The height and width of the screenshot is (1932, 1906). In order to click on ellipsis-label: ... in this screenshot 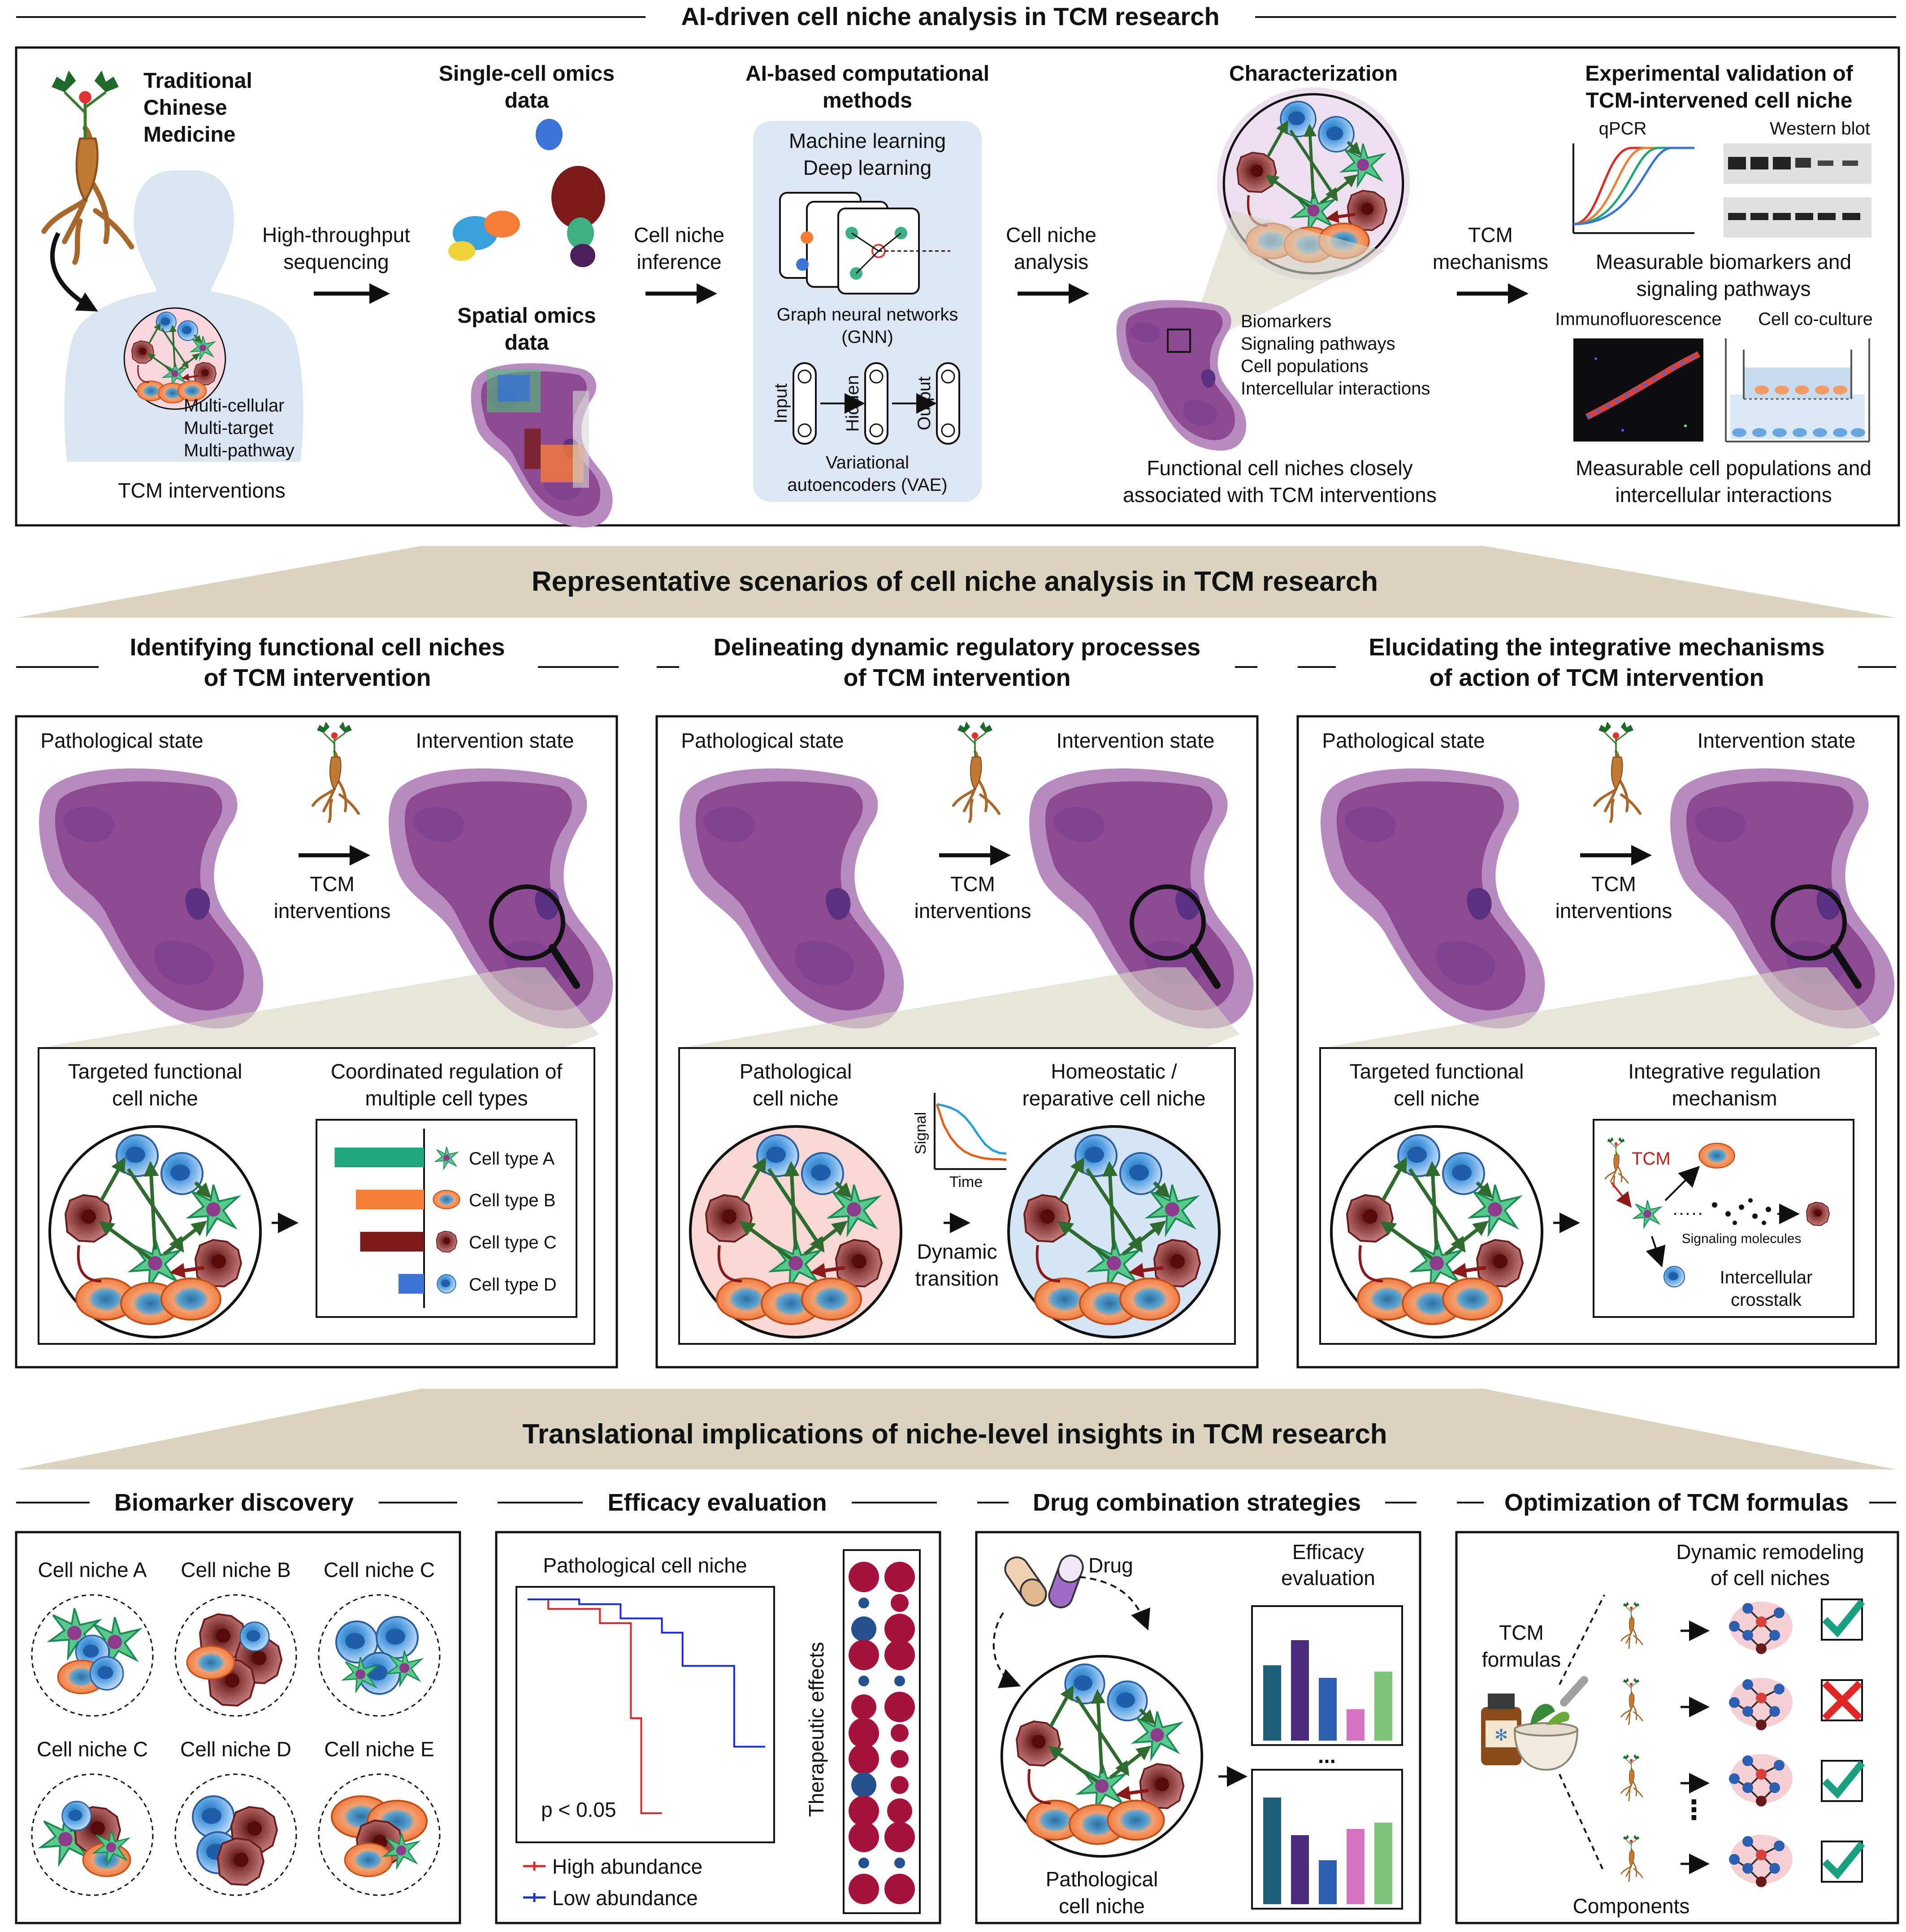, I will do `click(1327, 1756)`.